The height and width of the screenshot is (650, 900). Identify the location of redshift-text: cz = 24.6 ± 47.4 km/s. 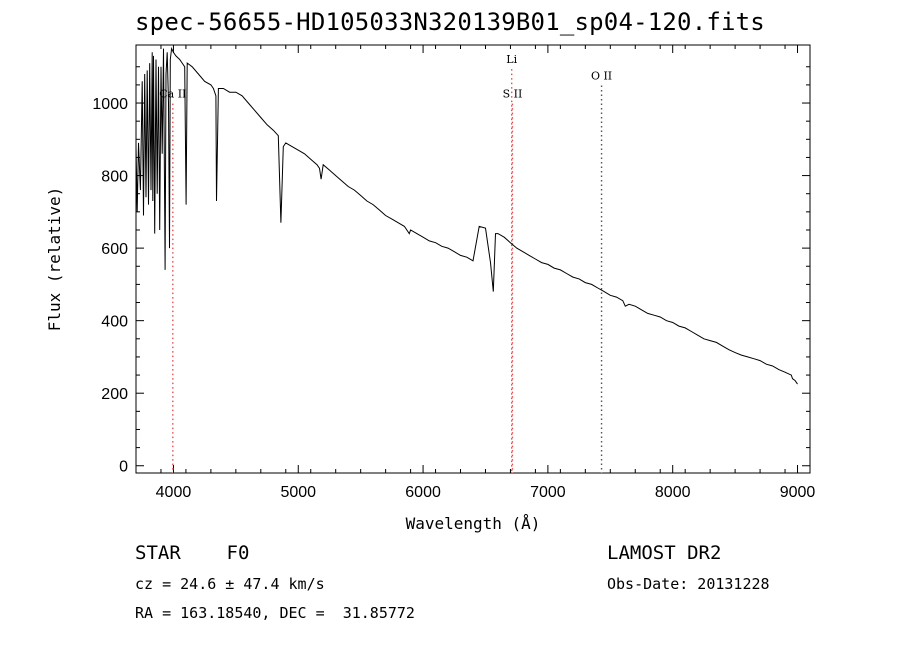
(230, 584).